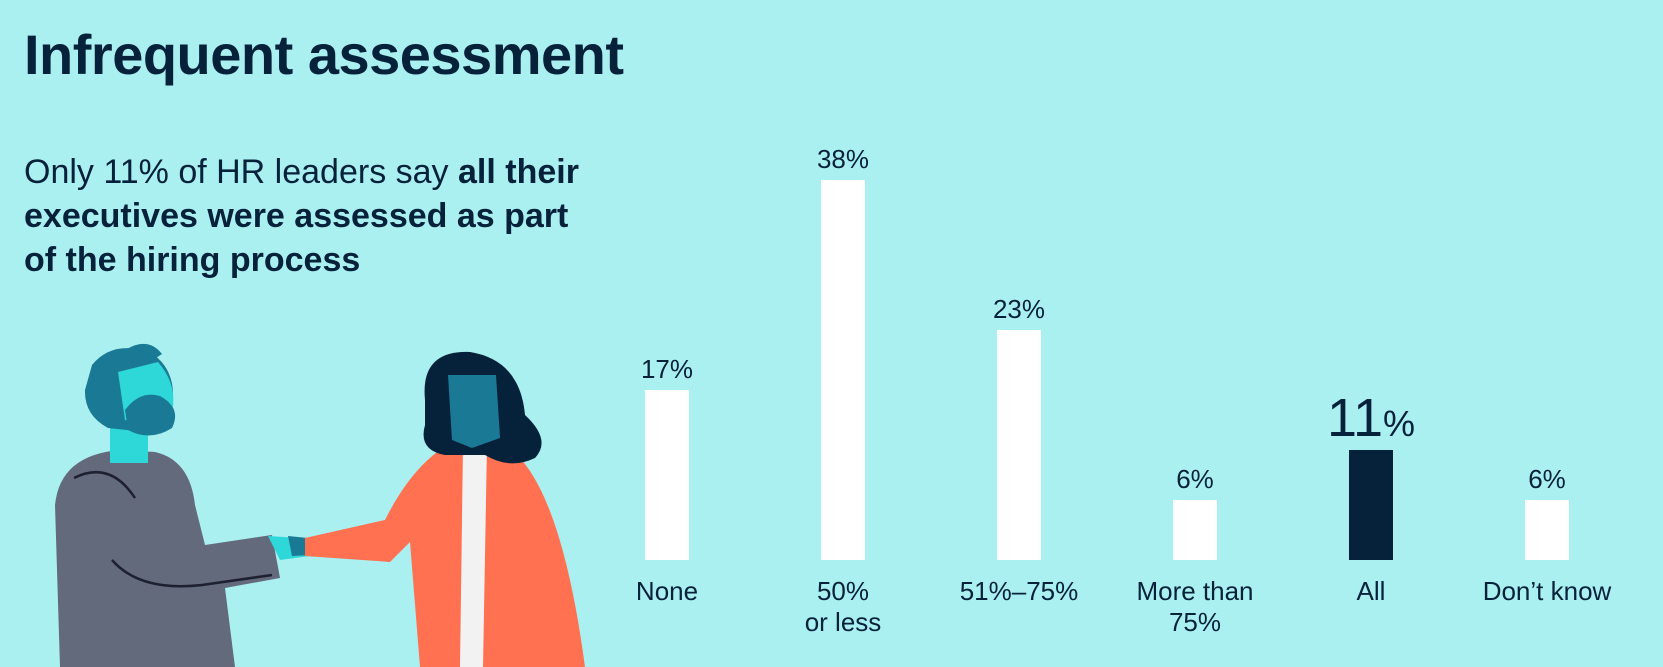  What do you see at coordinates (105, 484) in the screenshot?
I see `man-shoulder-line` at bounding box center [105, 484].